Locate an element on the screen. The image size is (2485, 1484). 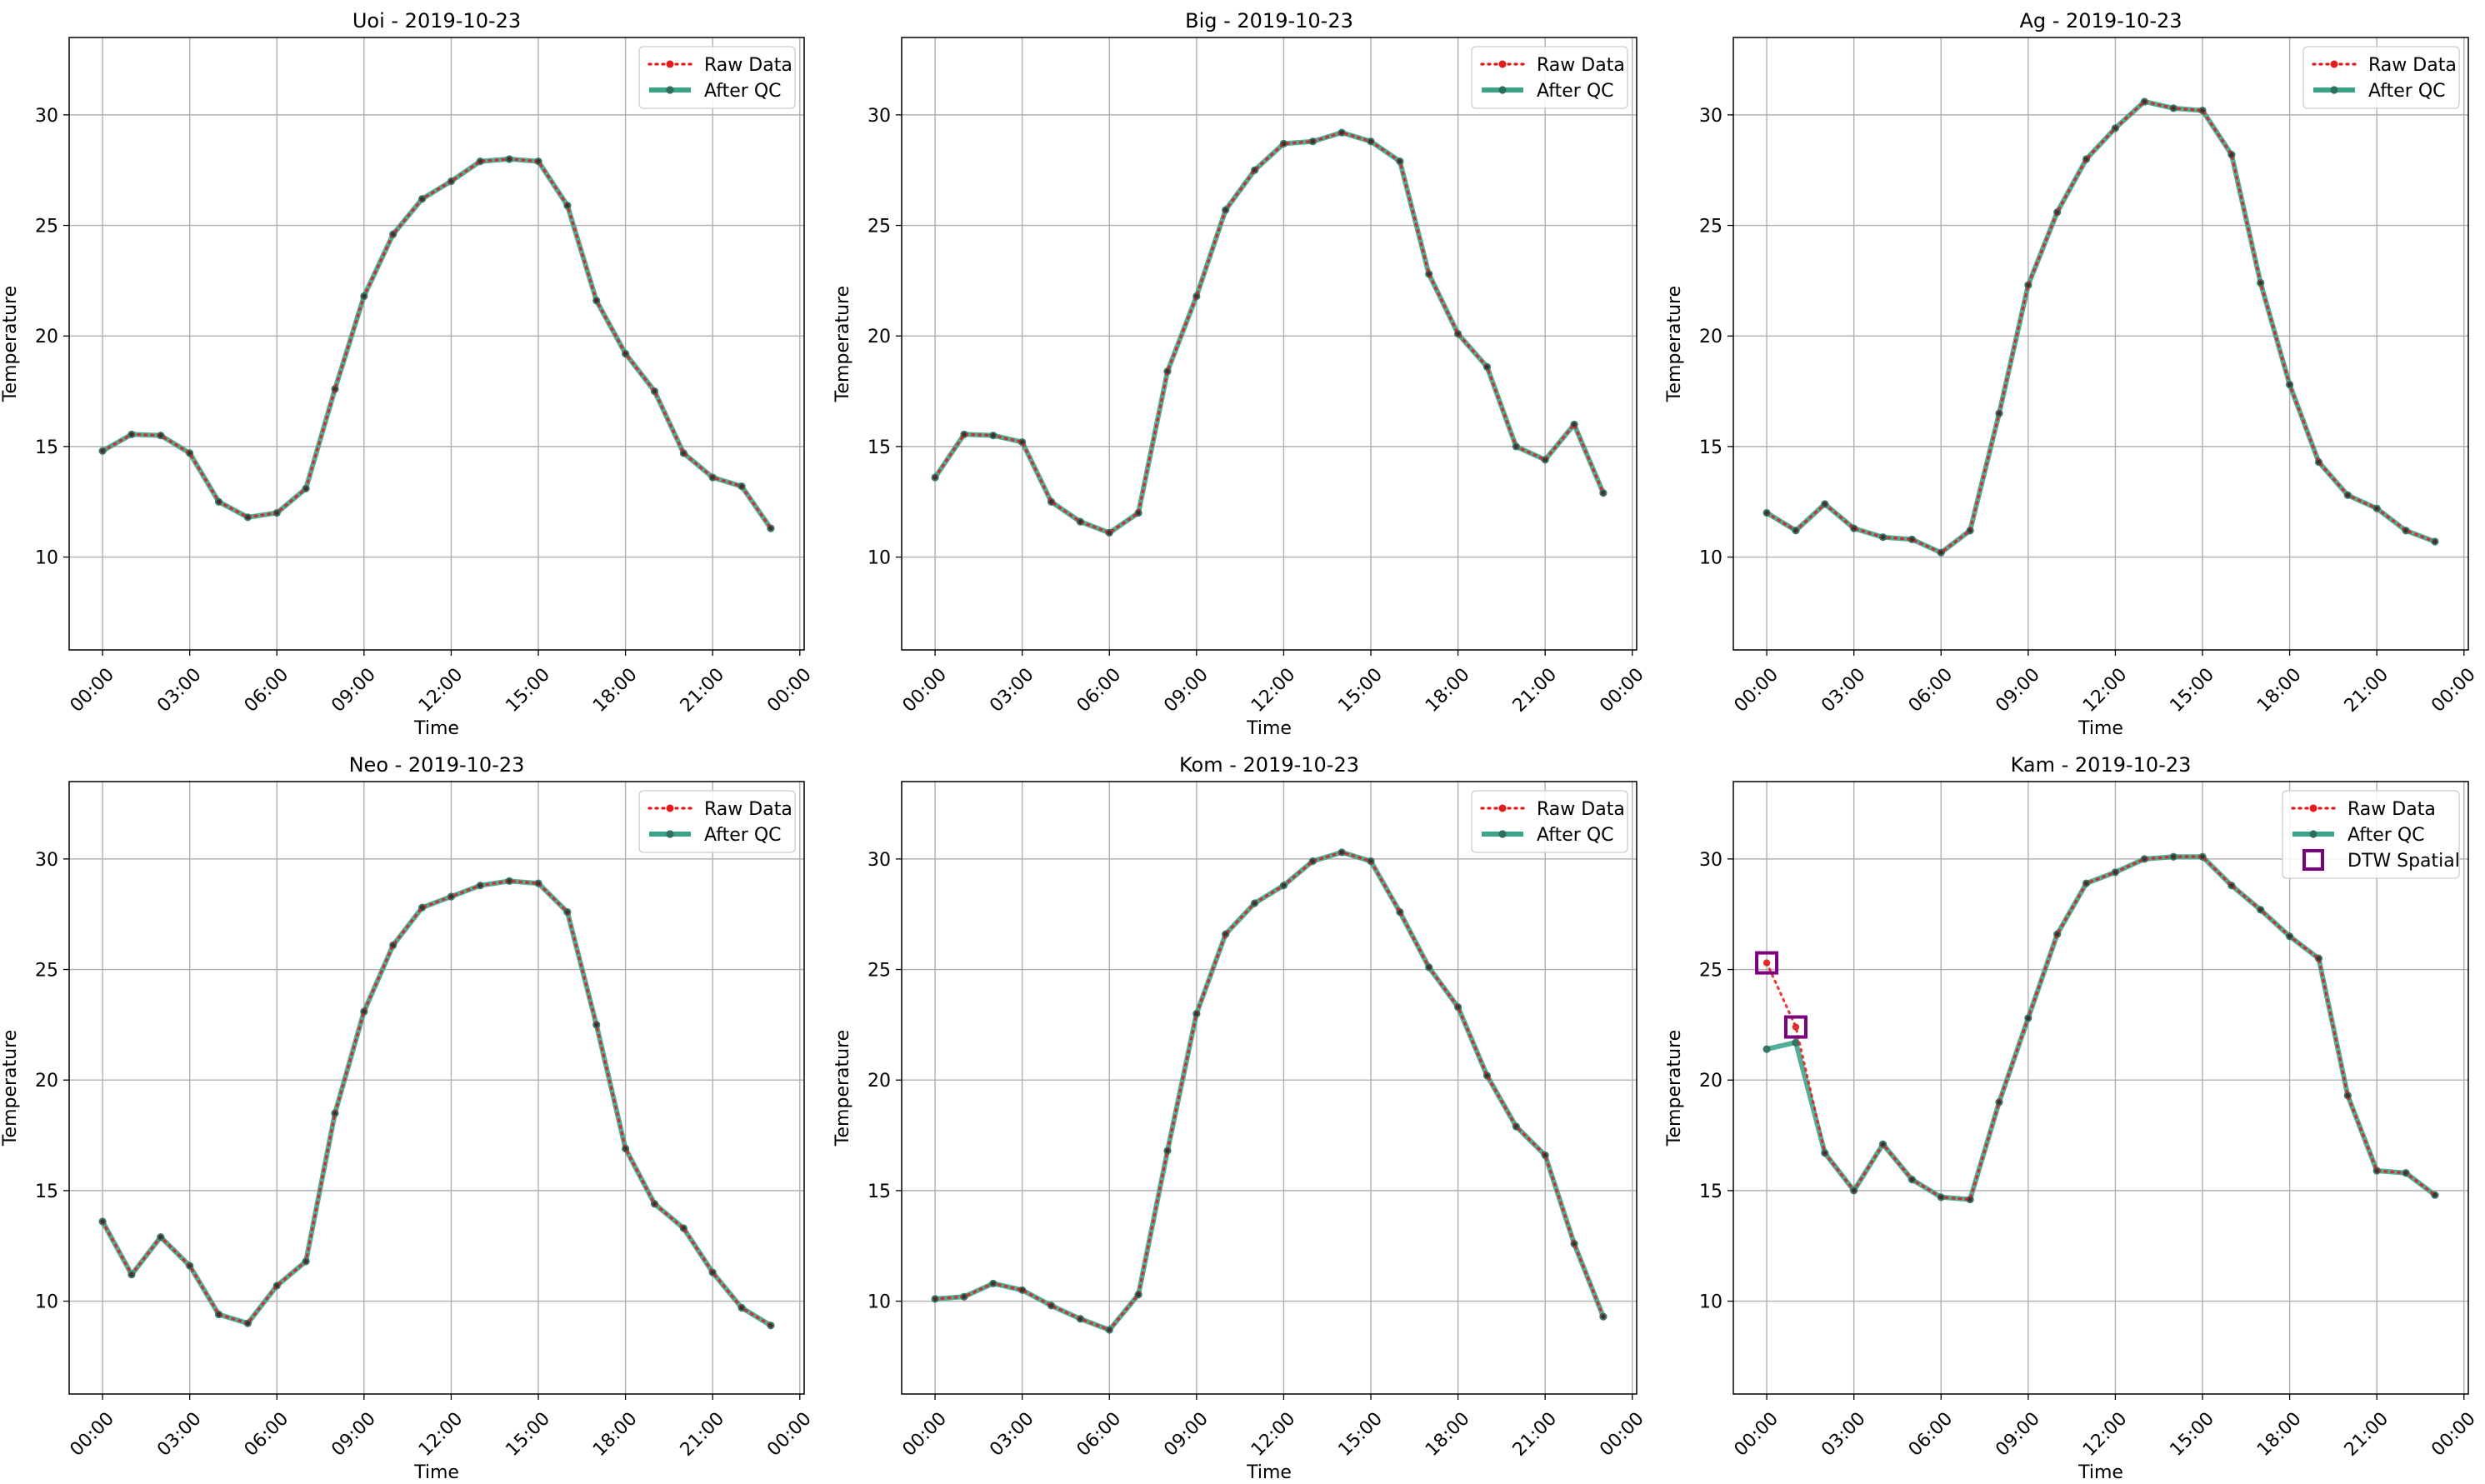
series-raw-data is located at coordinates (436, 344).